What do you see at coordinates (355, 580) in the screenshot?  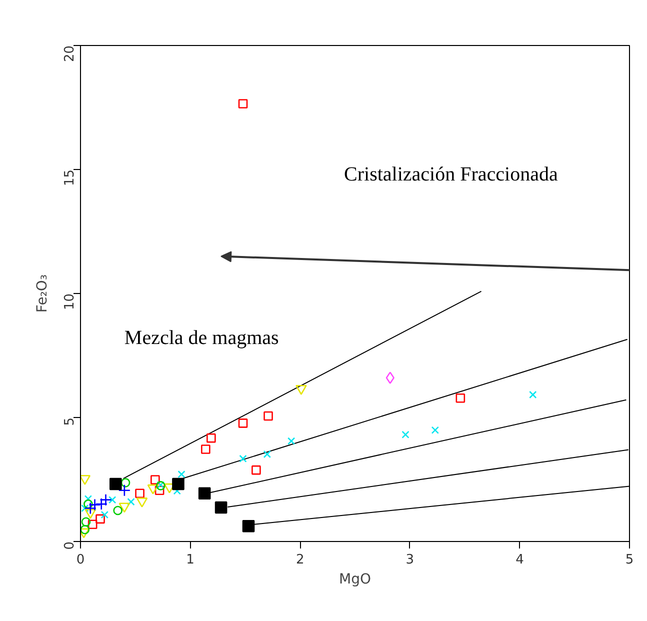 I see `x-axis-title: MgO` at bounding box center [355, 580].